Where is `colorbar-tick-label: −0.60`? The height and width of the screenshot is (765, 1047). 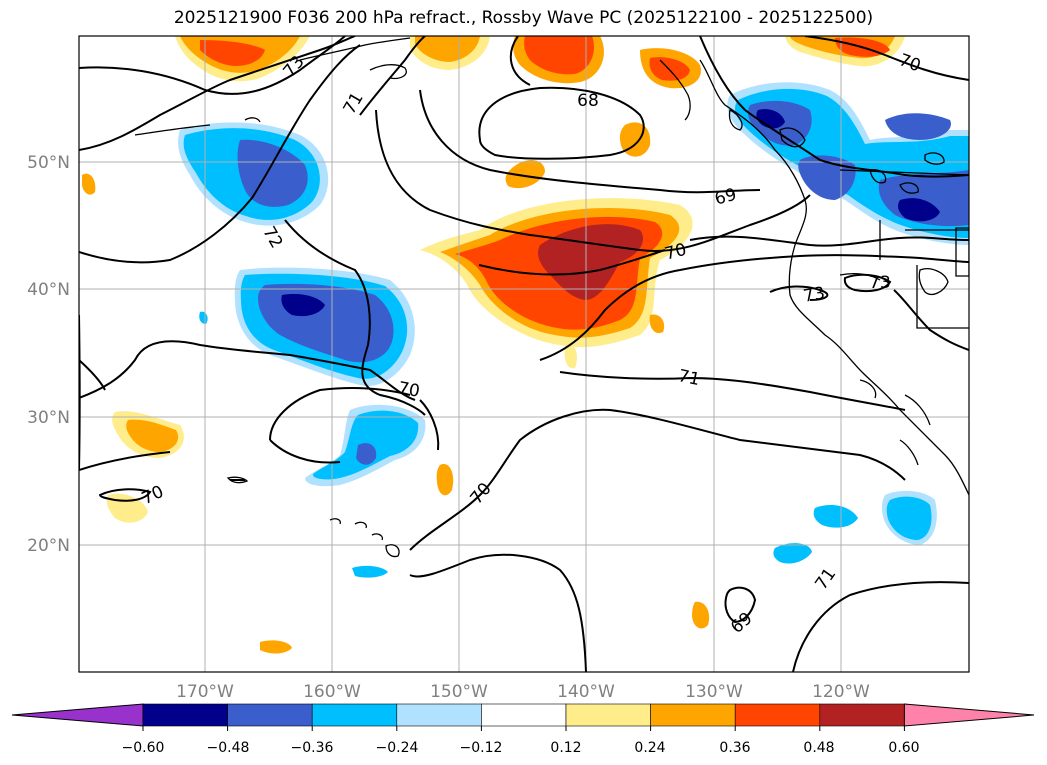 colorbar-tick-label: −0.60 is located at coordinates (143, 748).